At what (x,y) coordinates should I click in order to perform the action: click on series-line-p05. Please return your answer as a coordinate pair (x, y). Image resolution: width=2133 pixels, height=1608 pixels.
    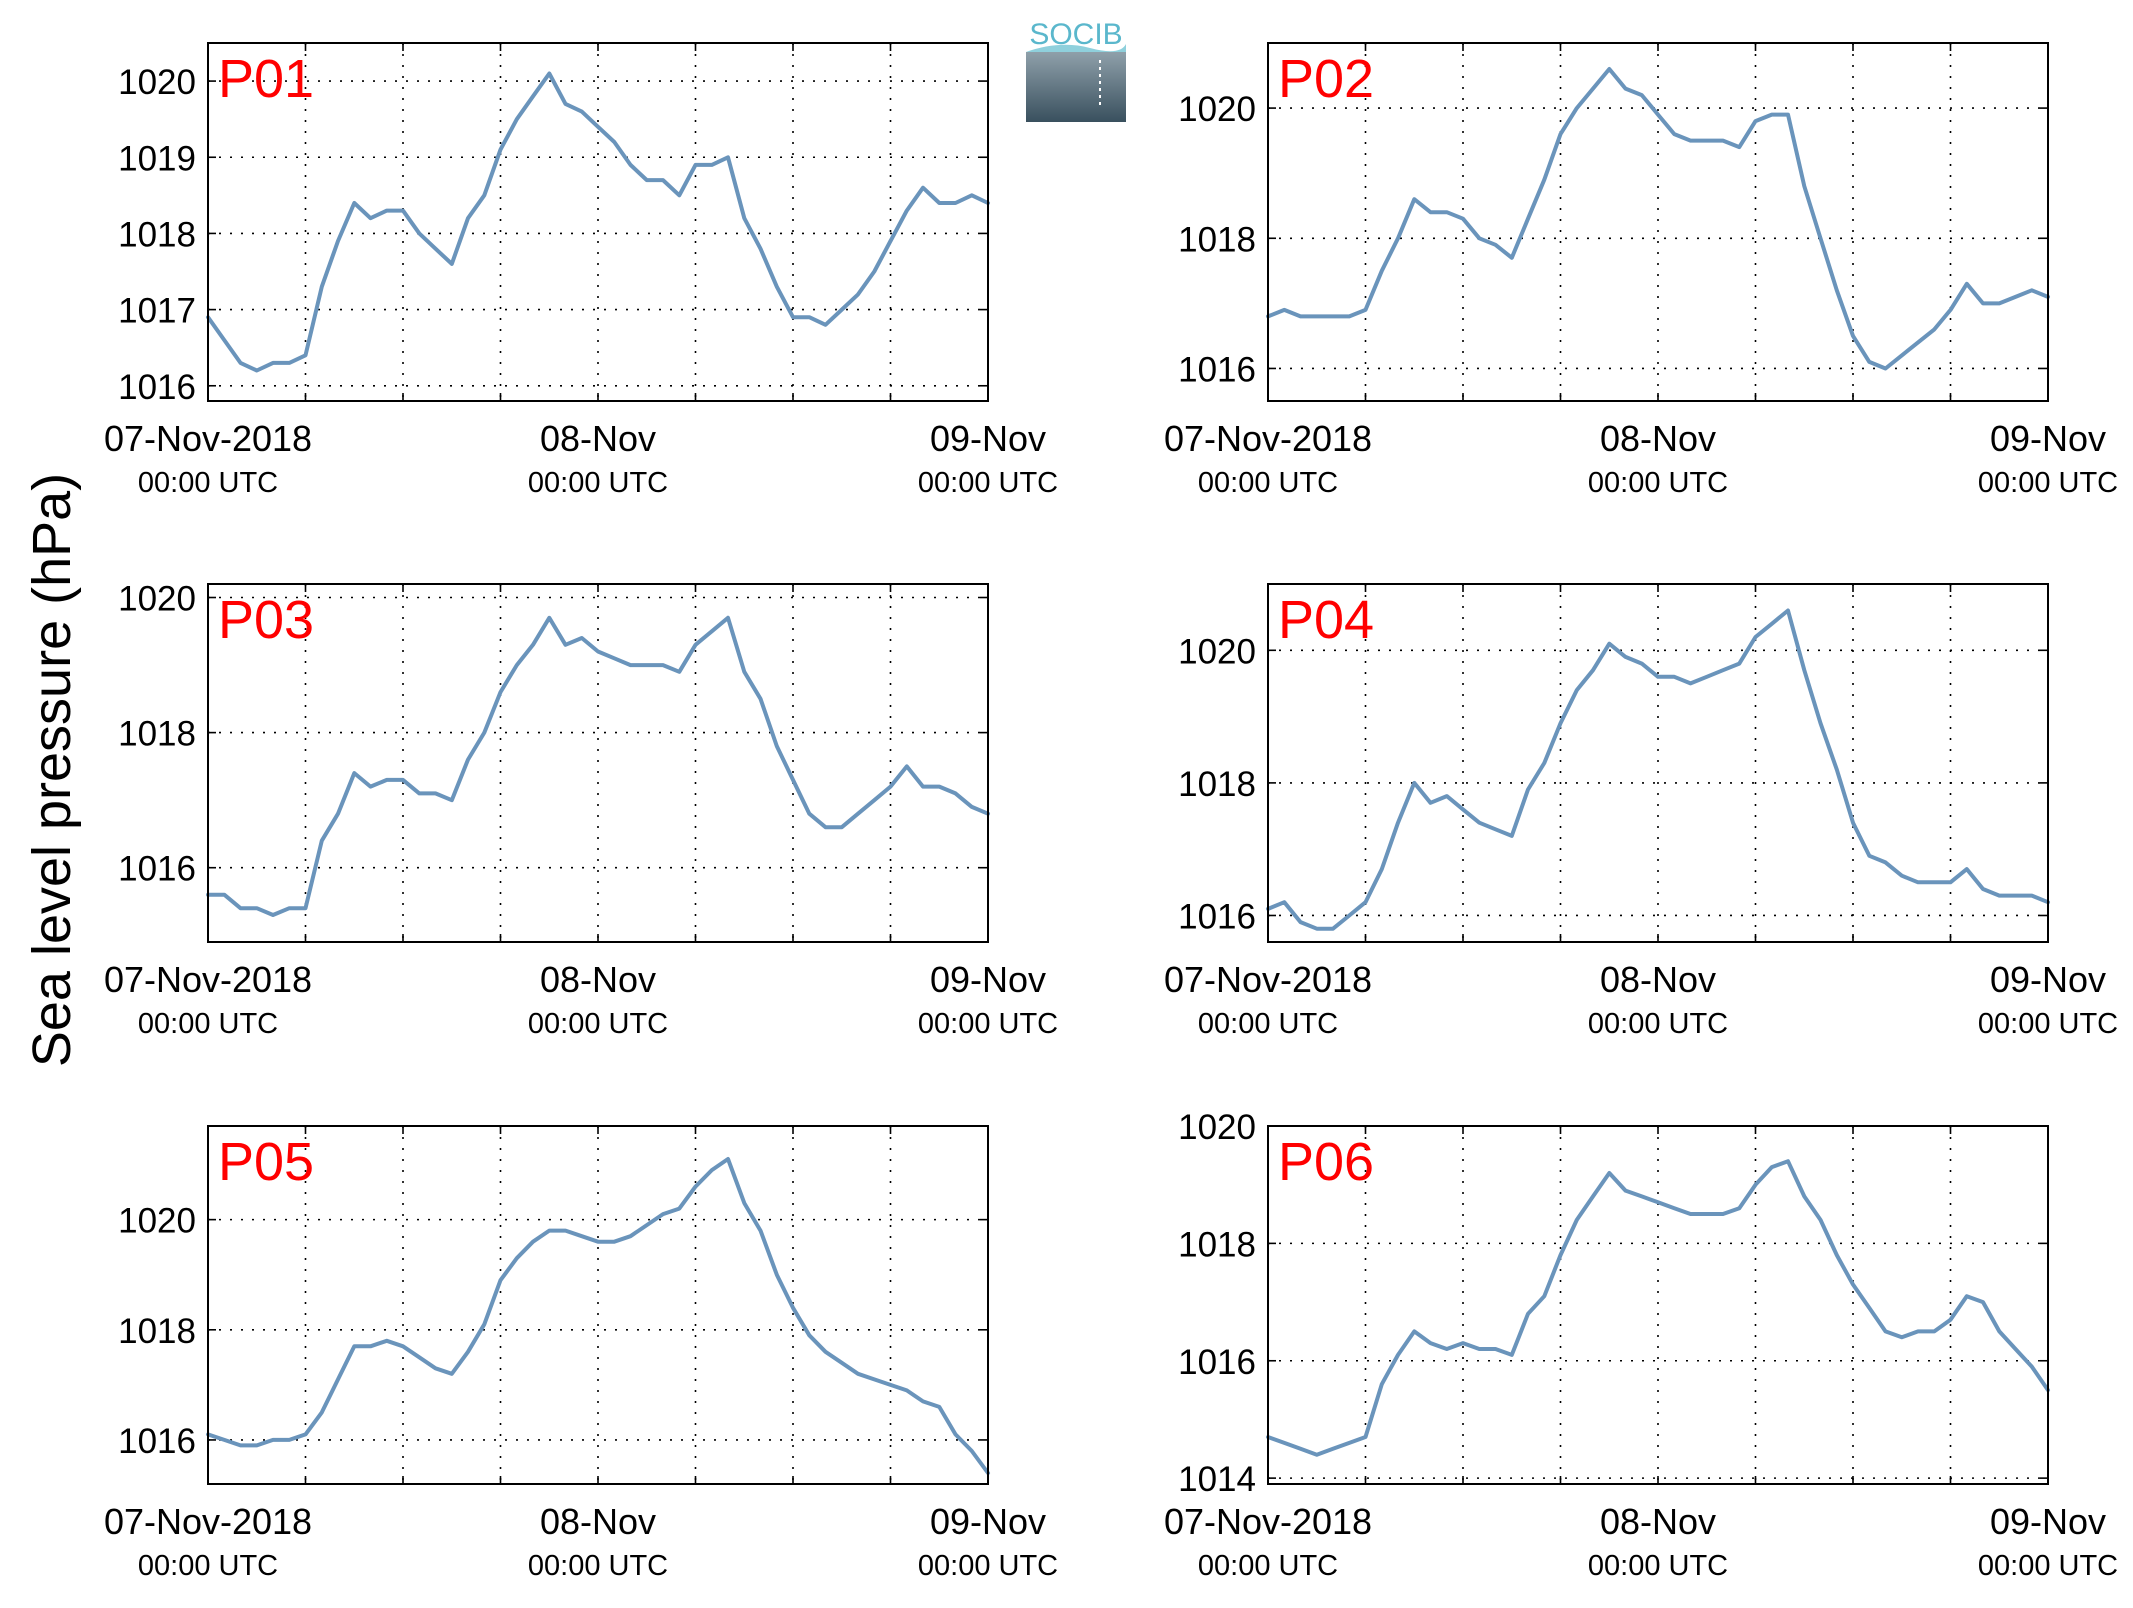
    Looking at the image, I should click on (598, 1316).